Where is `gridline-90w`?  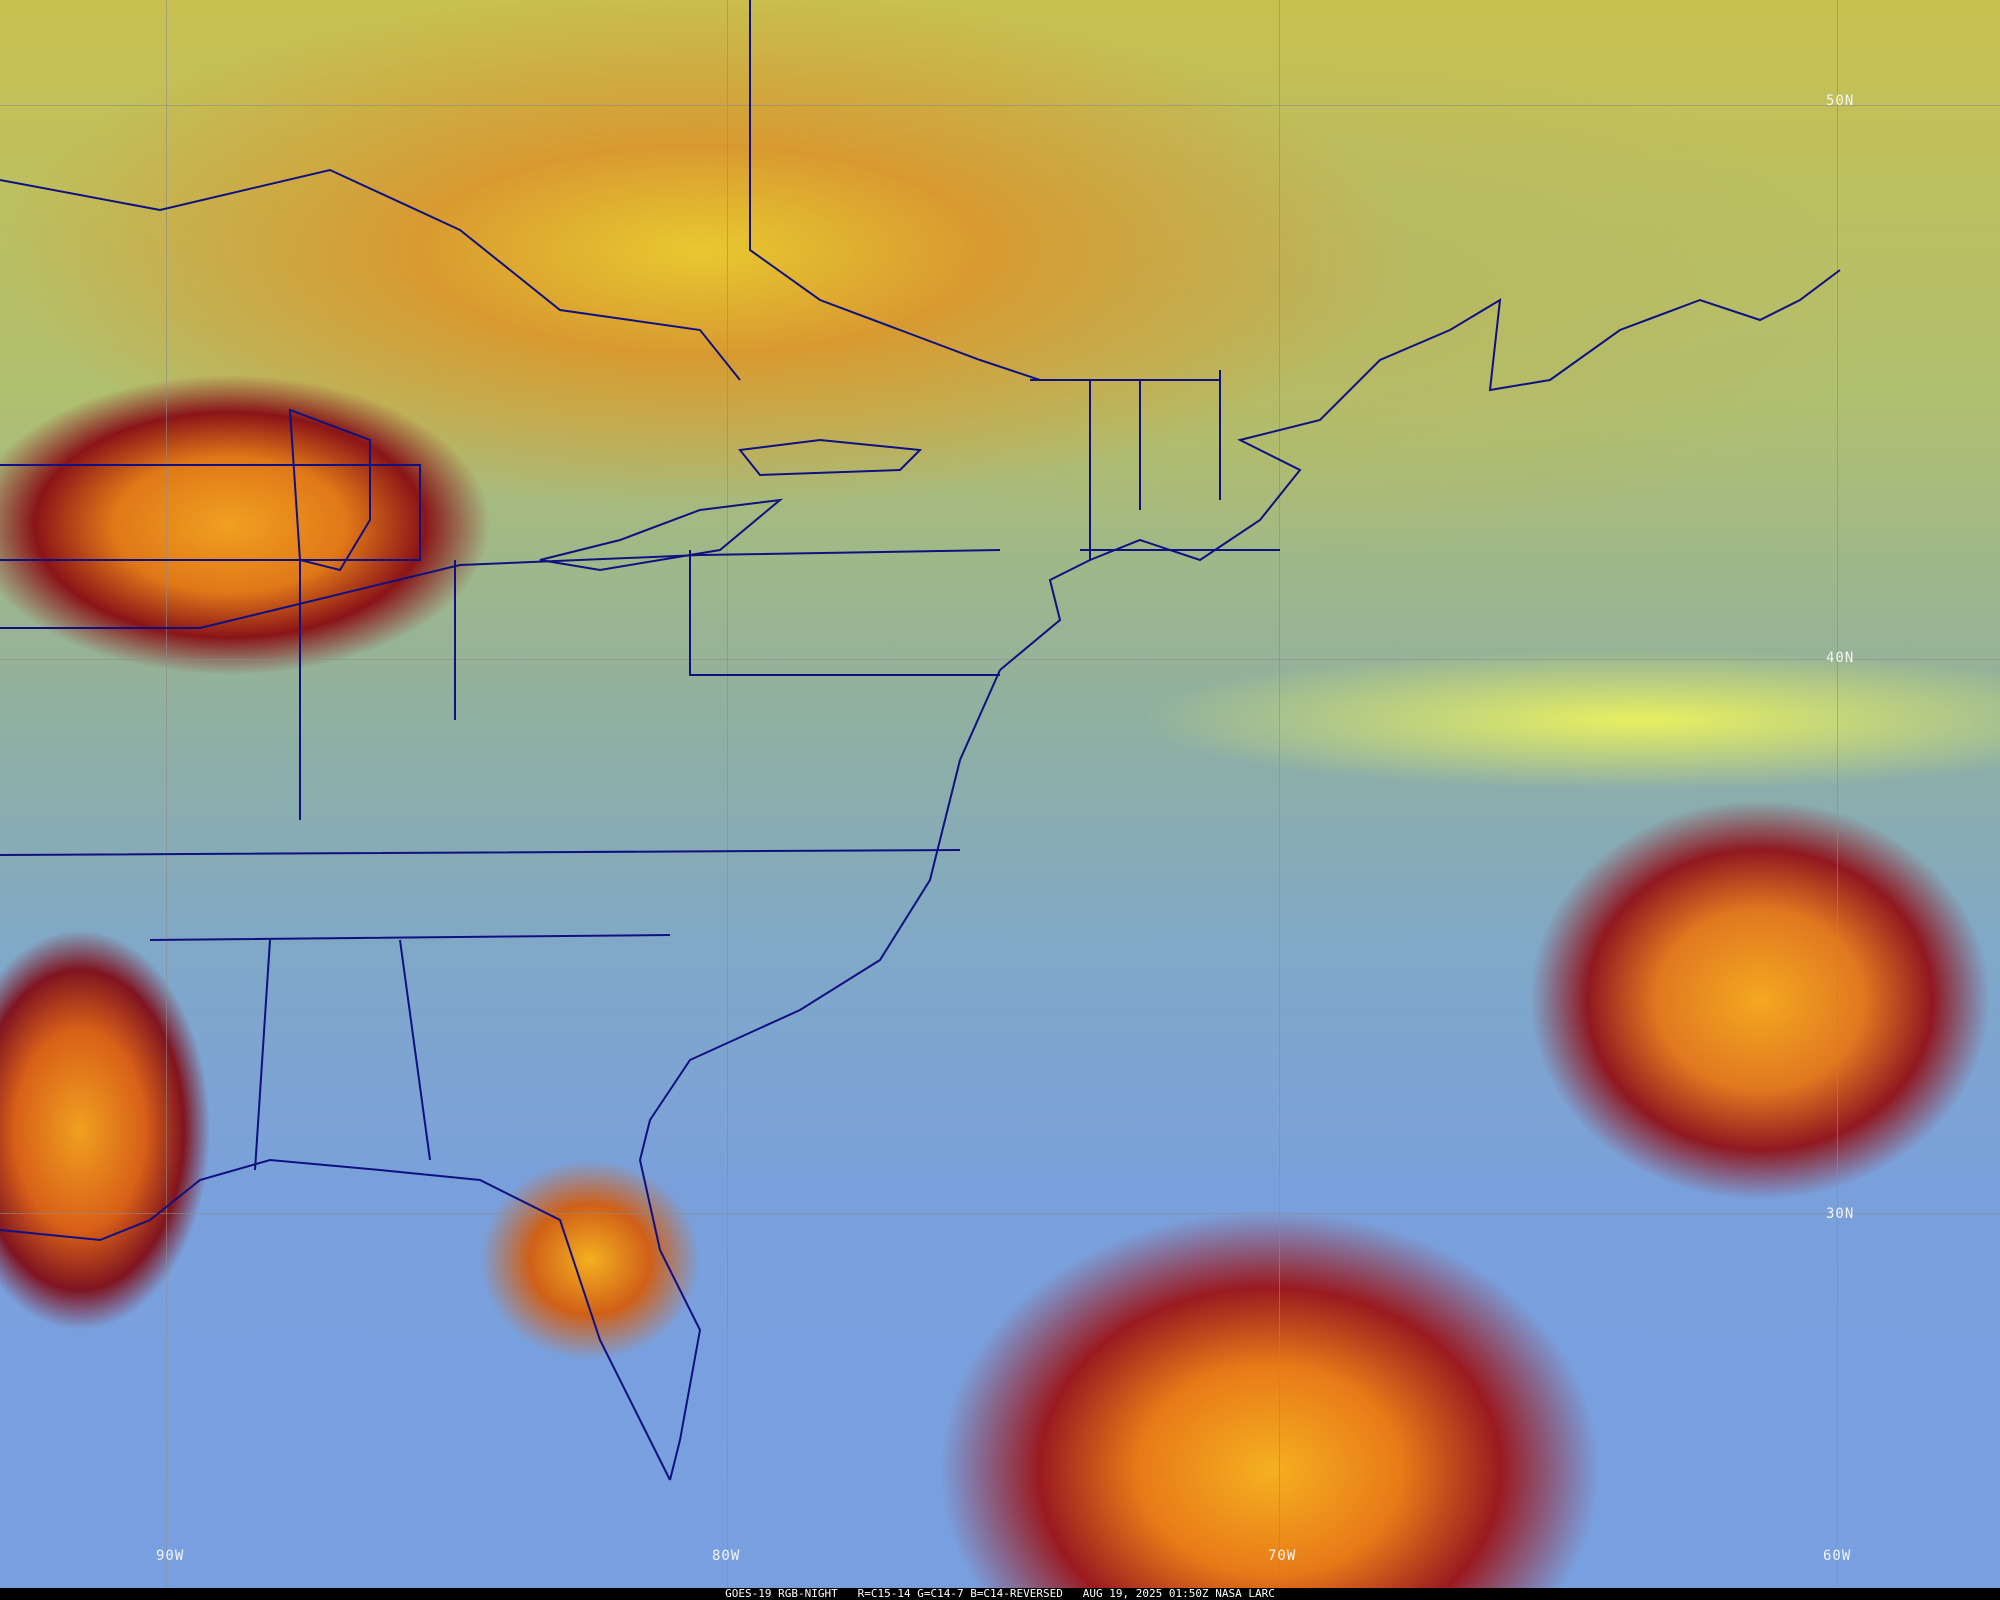 gridline-90w is located at coordinates (166, 794).